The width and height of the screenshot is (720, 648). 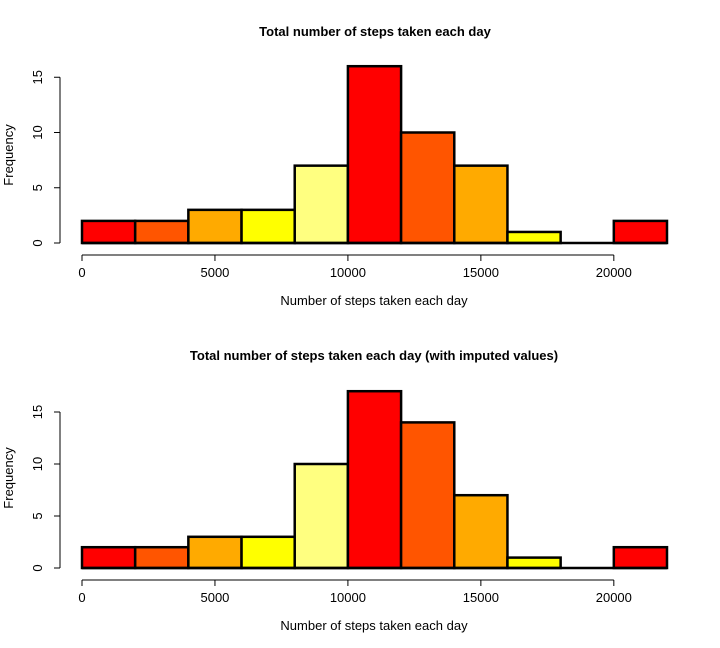 What do you see at coordinates (375, 31) in the screenshot?
I see `chart-title: Total number of steps taken each day` at bounding box center [375, 31].